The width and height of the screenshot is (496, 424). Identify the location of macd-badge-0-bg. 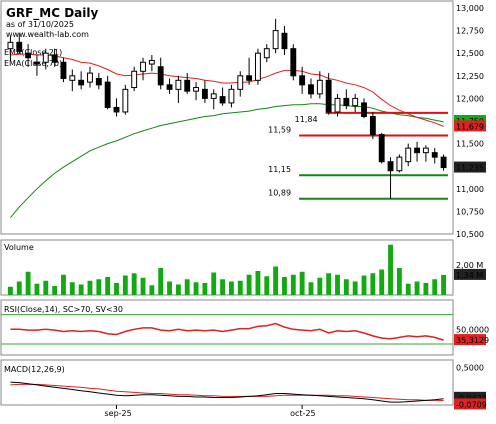
(470, 397).